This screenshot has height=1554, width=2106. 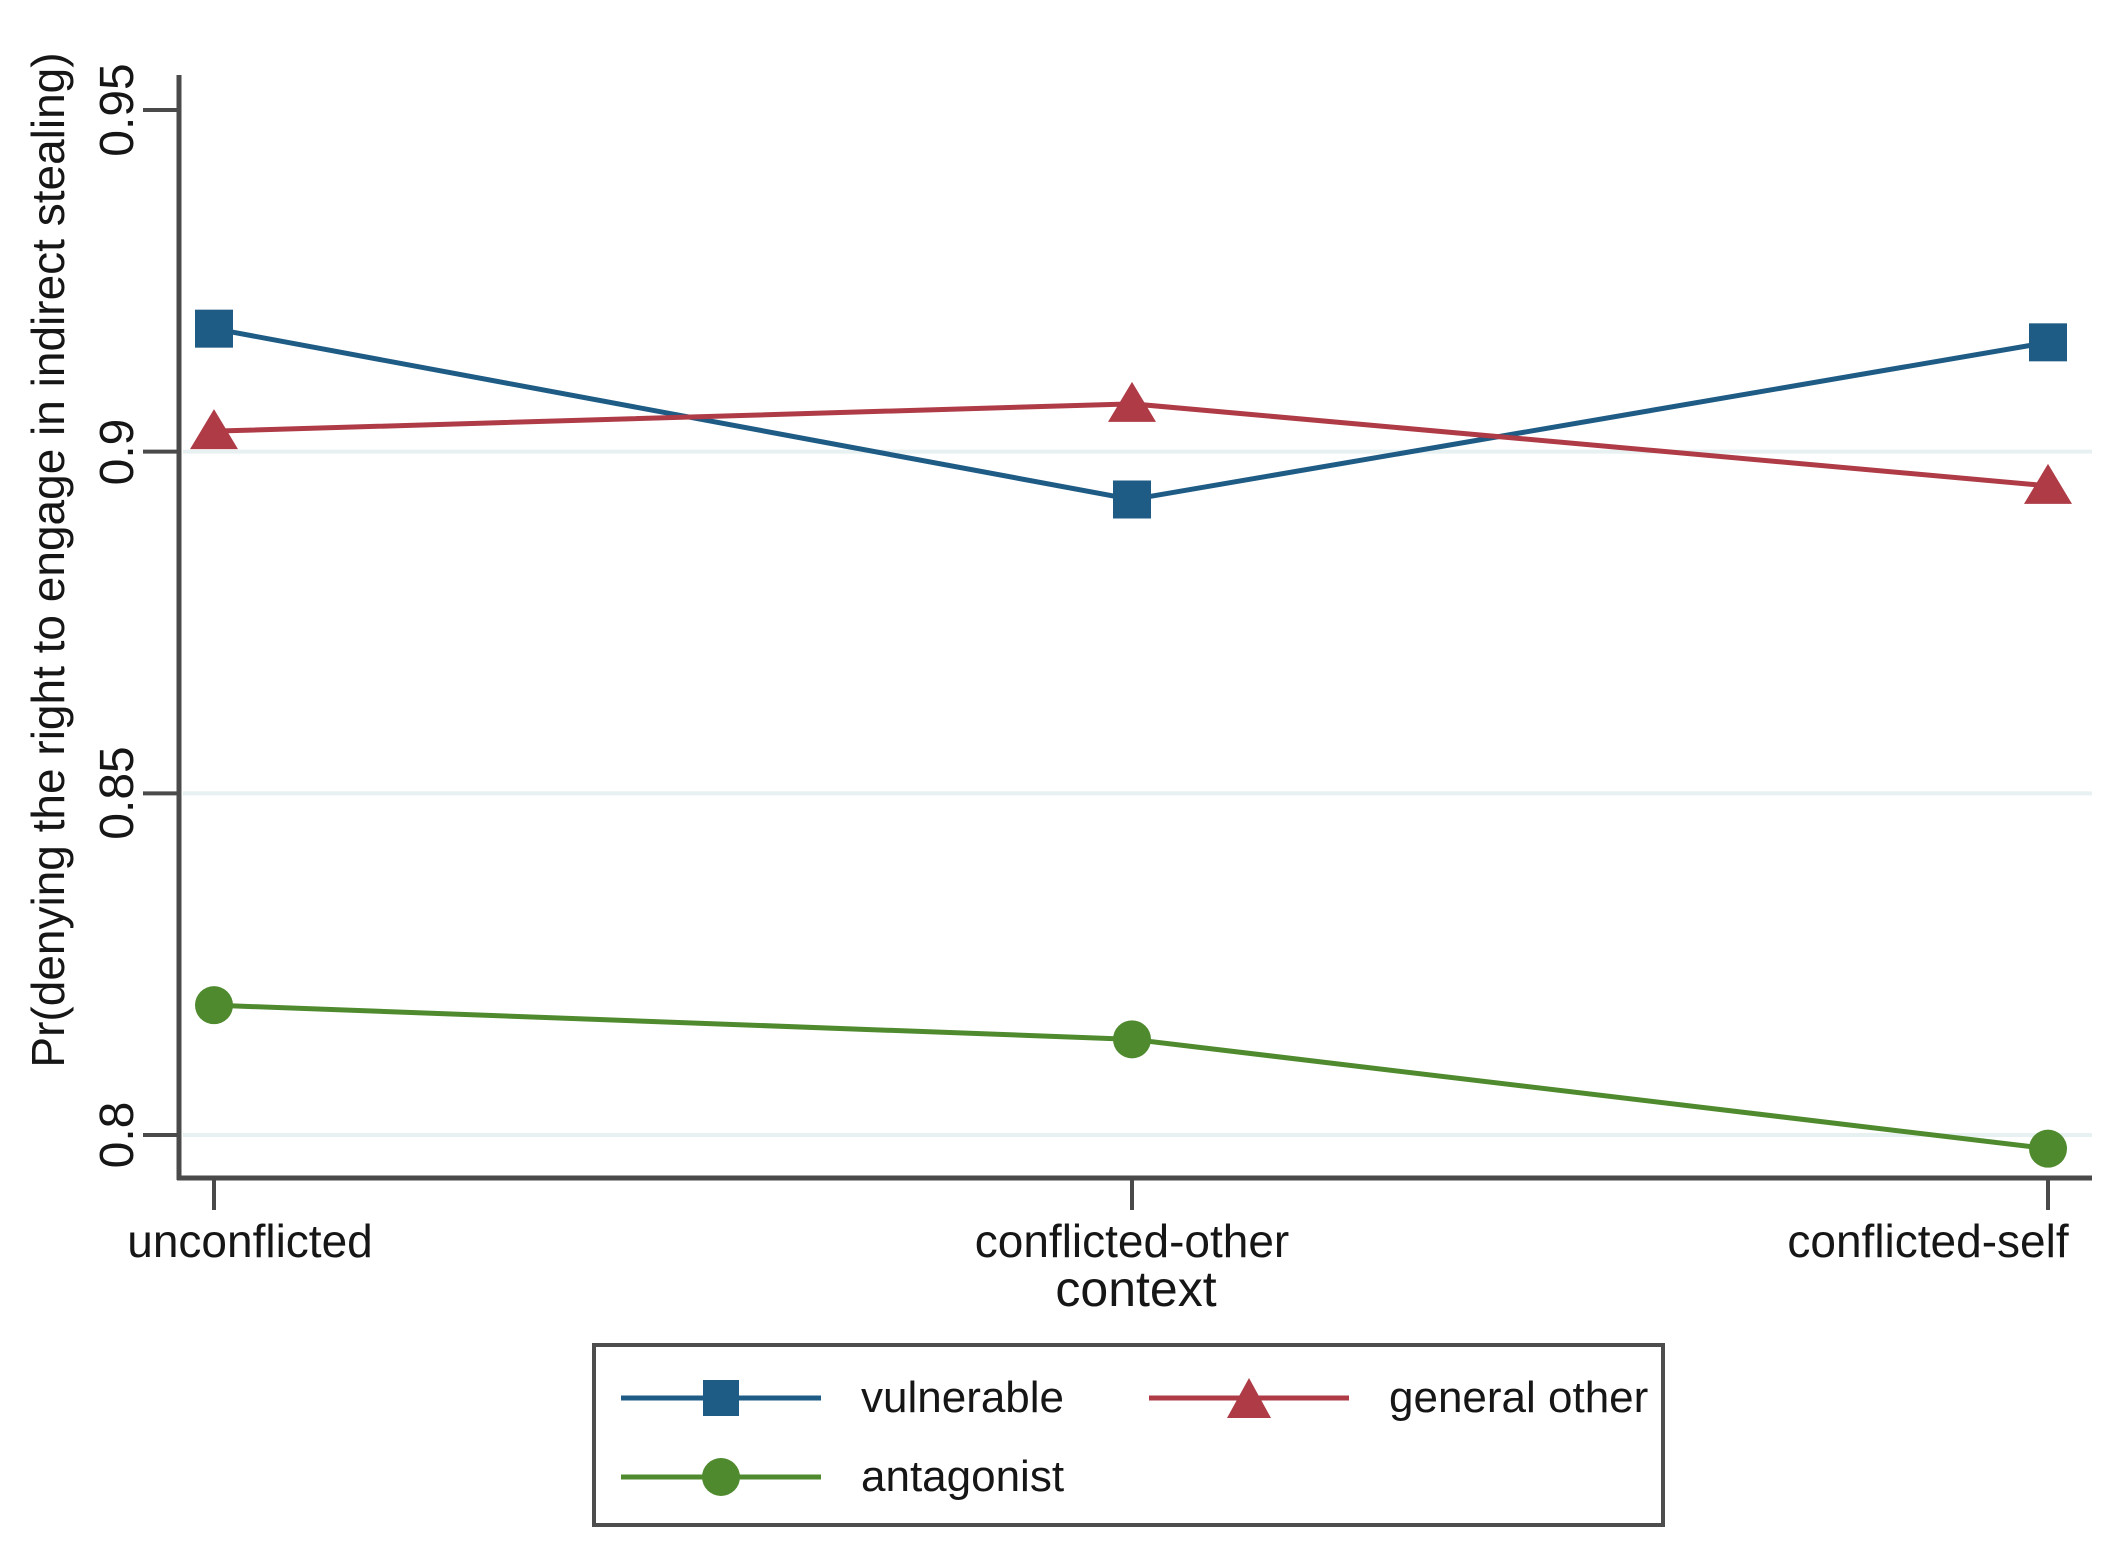 I want to click on legend-label: general other, so click(x=1519, y=1397).